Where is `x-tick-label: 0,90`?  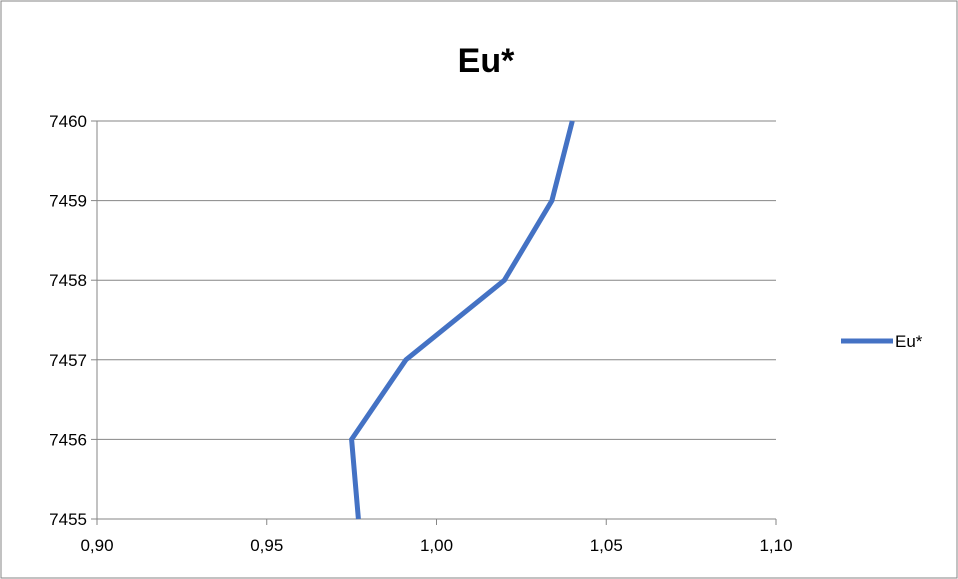
x-tick-label: 0,90 is located at coordinates (96, 545).